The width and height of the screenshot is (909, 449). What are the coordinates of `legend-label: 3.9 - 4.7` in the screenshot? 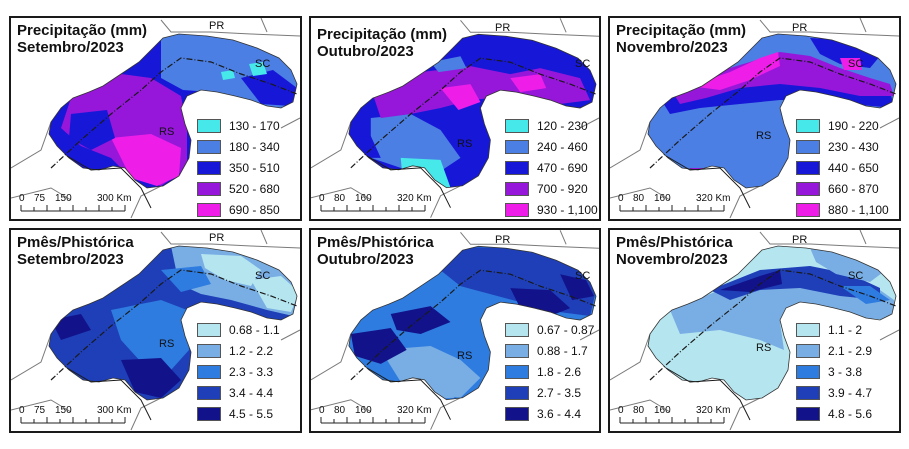 It's located at (850, 393).